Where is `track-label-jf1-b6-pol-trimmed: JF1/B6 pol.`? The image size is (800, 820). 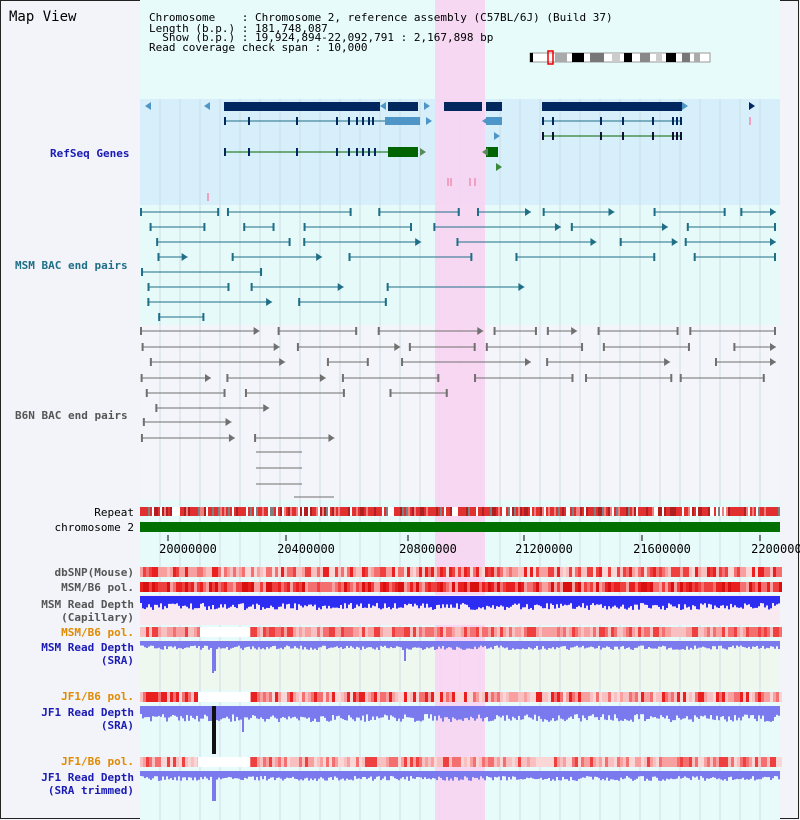
track-label-jf1-b6-pol-trimmed: JF1/B6 pol. is located at coordinates (97, 761).